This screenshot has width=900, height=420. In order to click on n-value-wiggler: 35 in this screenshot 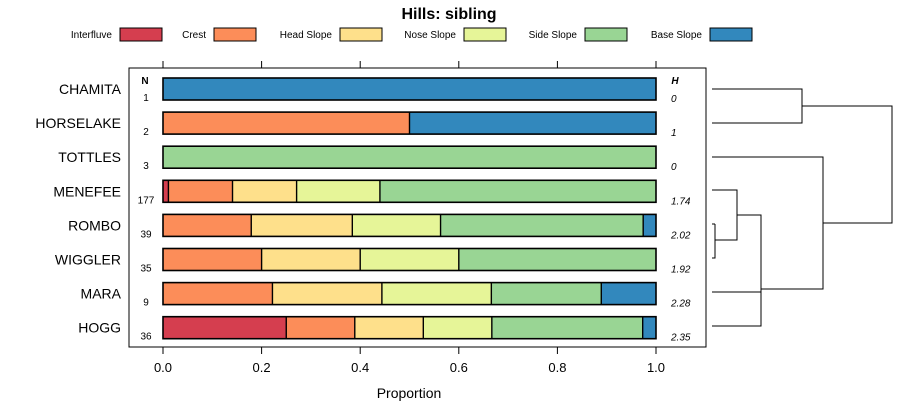, I will do `click(146, 269)`.